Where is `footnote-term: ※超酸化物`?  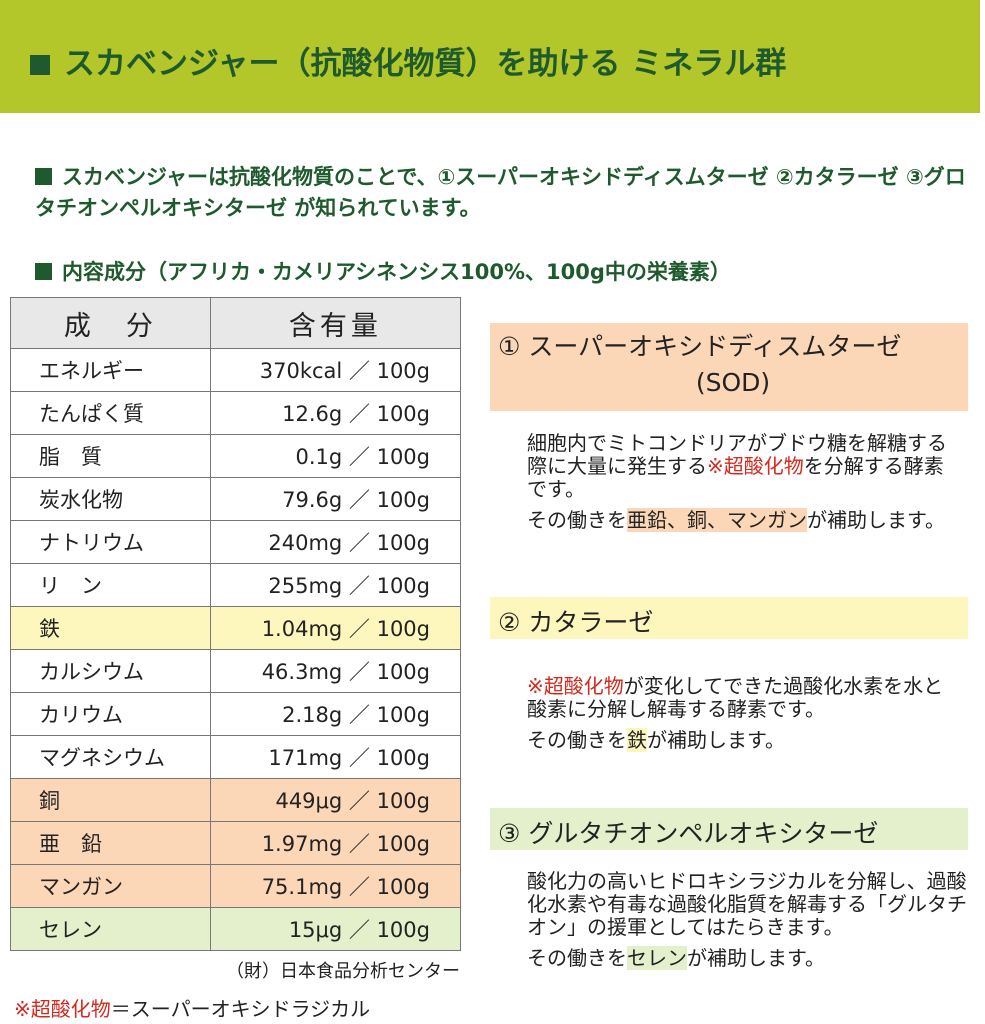
footnote-term: ※超酸化物 is located at coordinates (62, 1009).